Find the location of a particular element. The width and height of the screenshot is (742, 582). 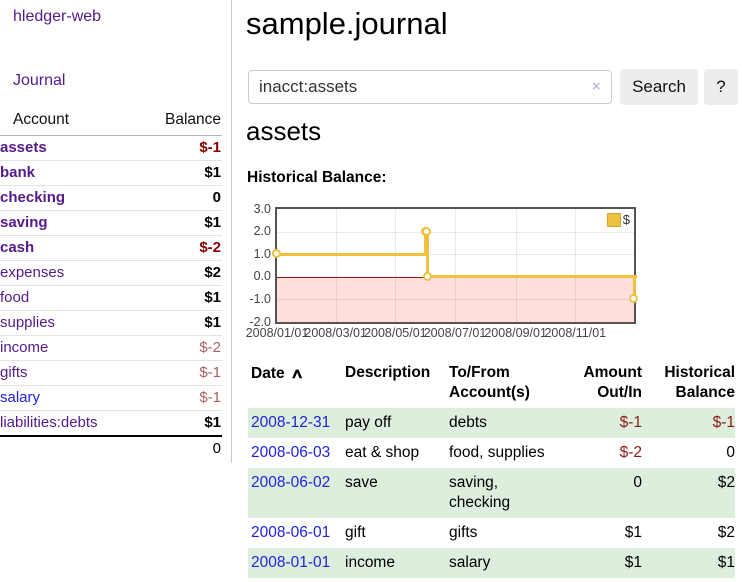

chart-plot-area: $ is located at coordinates (455, 265).